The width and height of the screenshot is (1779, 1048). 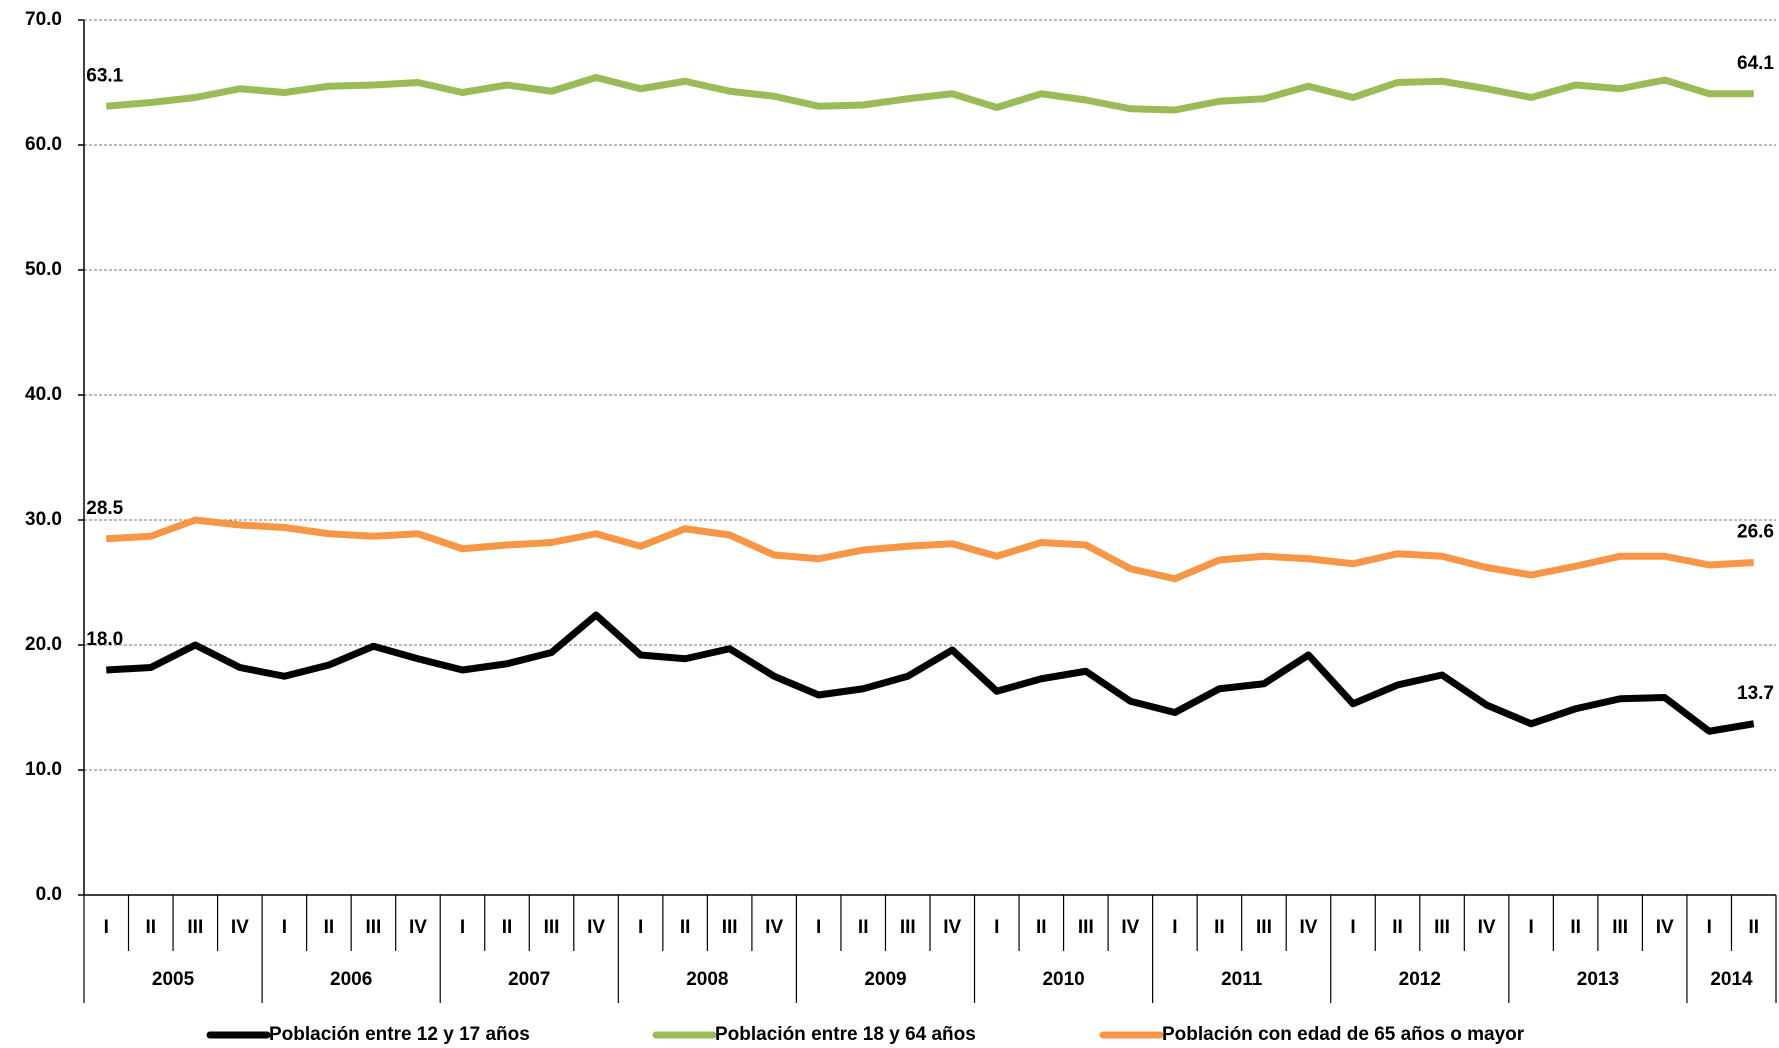 I want to click on year-label: 2012, so click(x=1420, y=979).